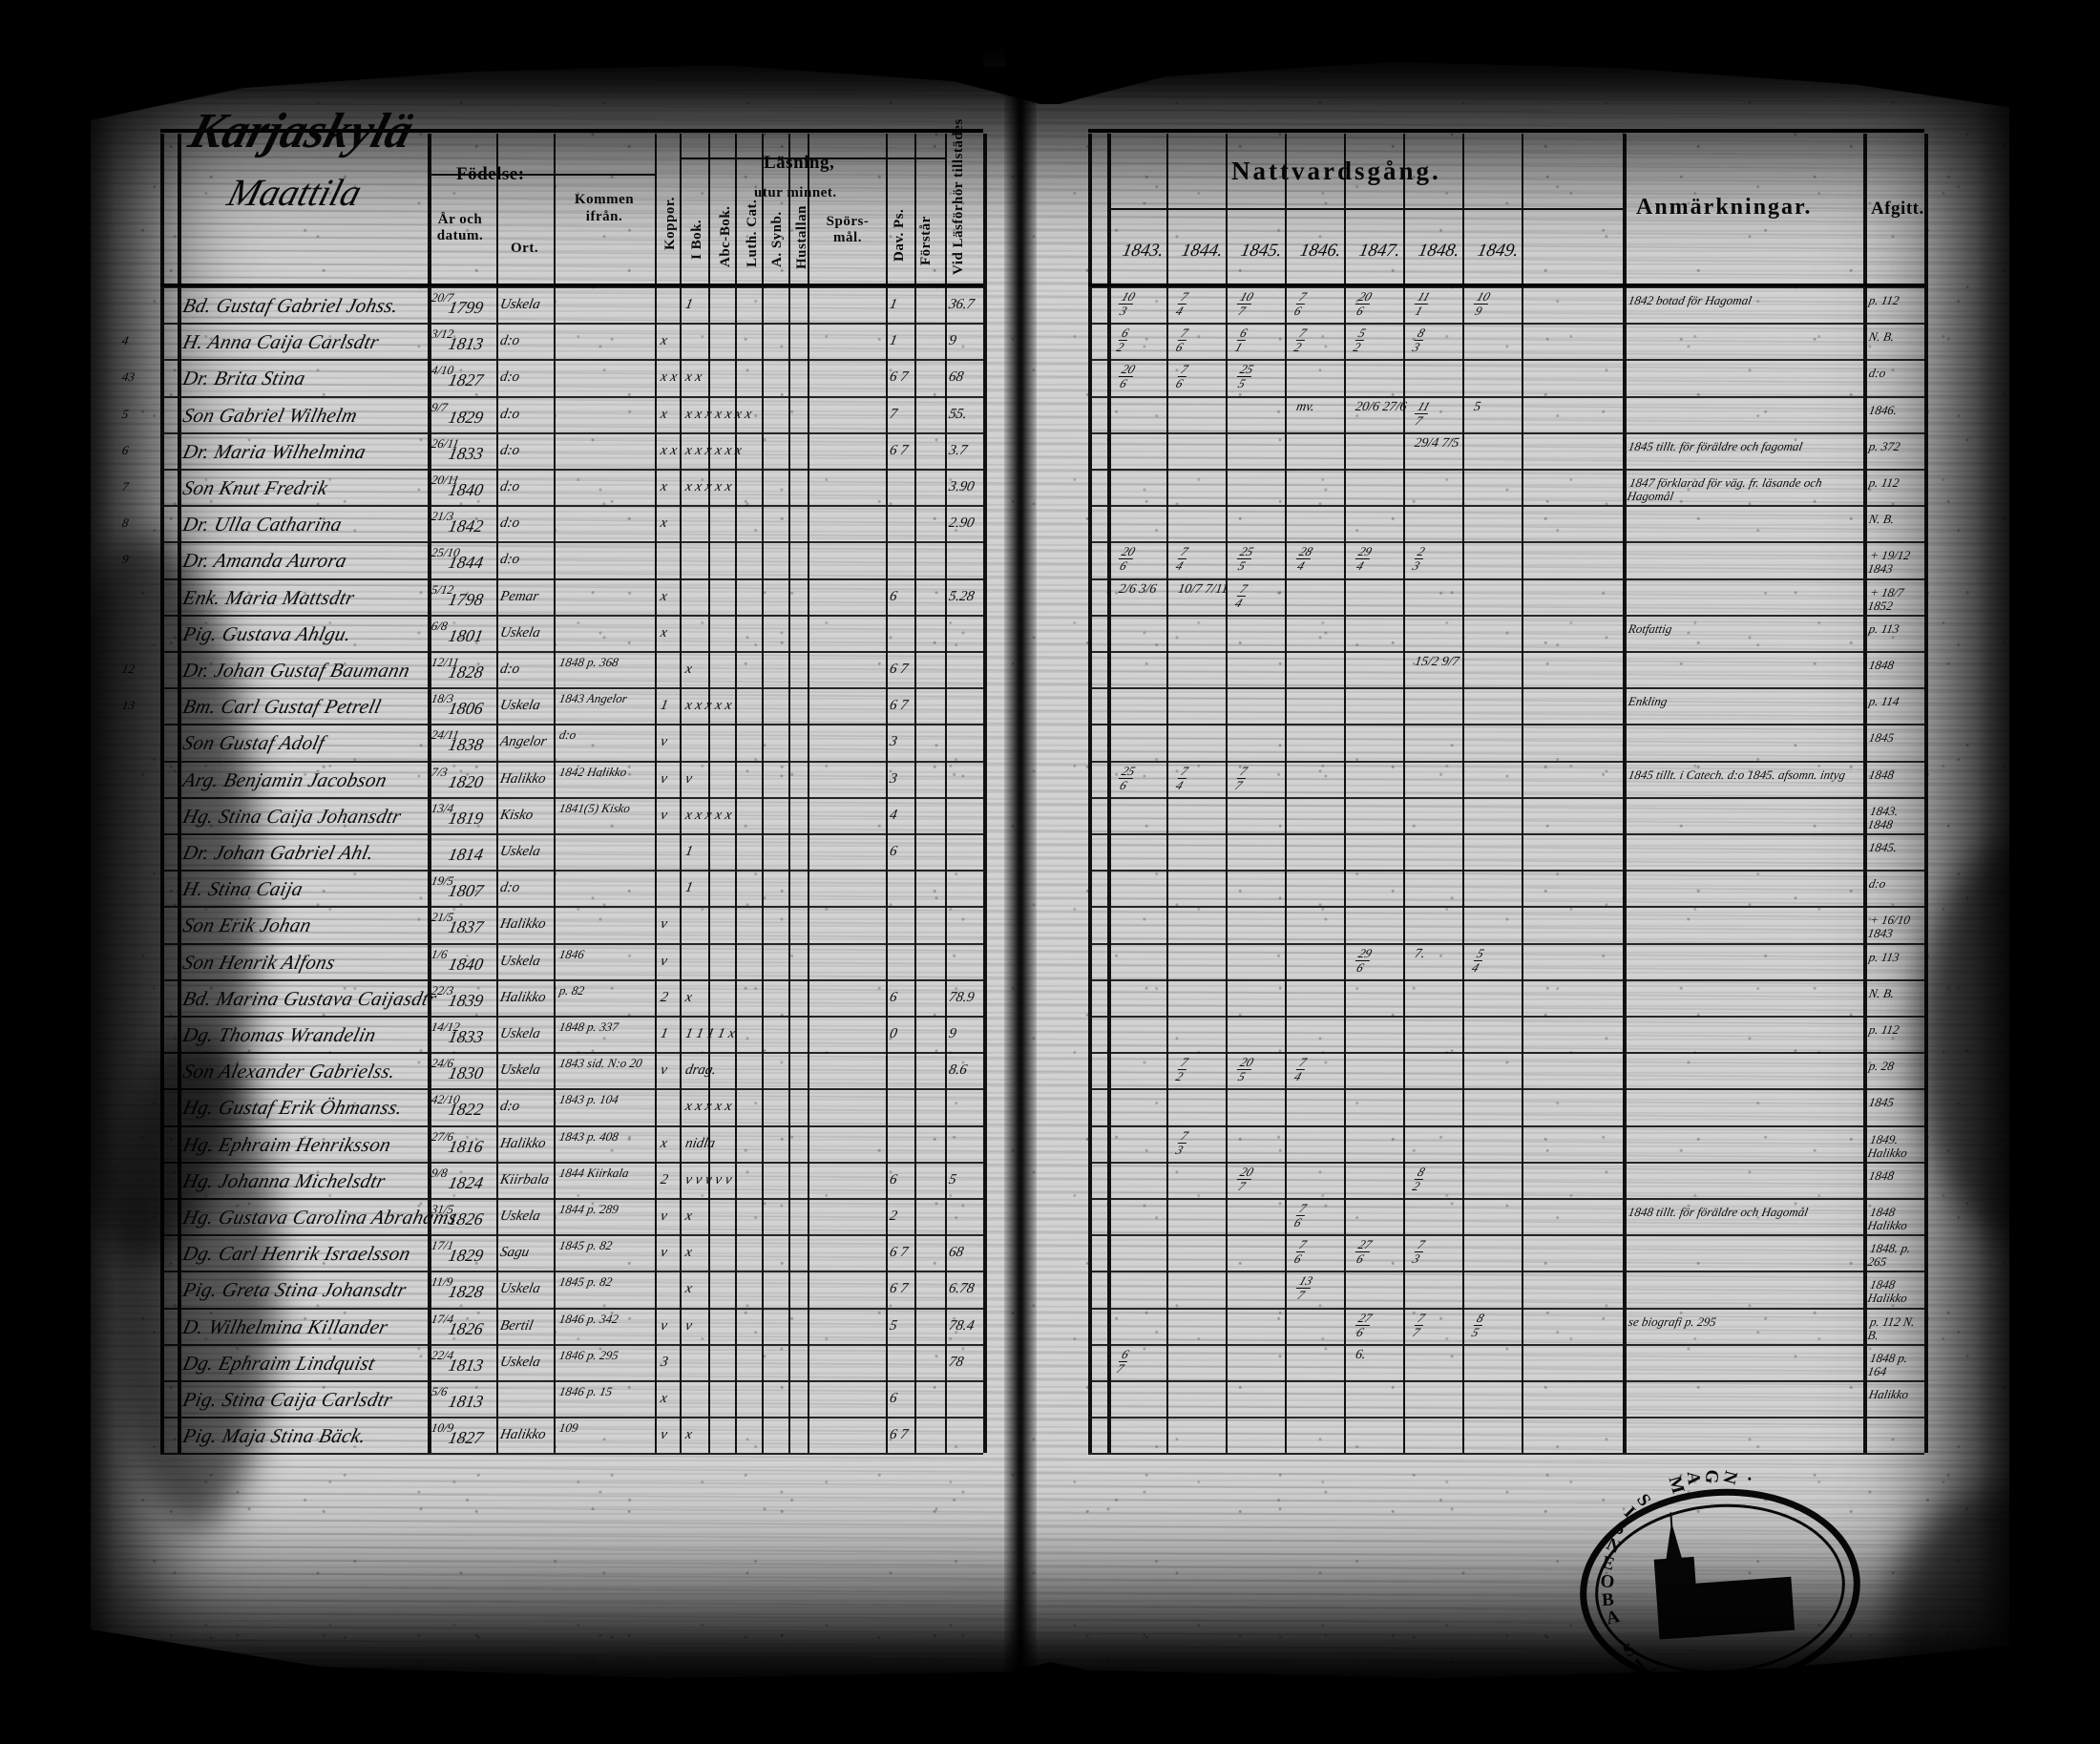  Describe the element at coordinates (466, 1182) in the screenshot. I see `row-birth-year: 1824` at that location.